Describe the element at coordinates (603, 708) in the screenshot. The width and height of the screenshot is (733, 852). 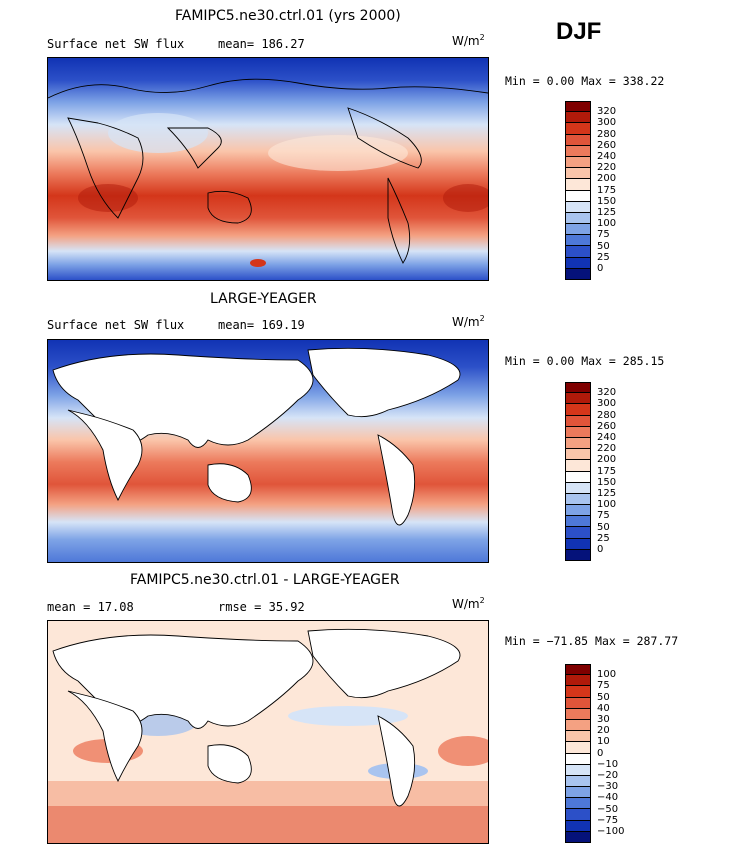
I see `colorbar-tick-label: 40` at that location.